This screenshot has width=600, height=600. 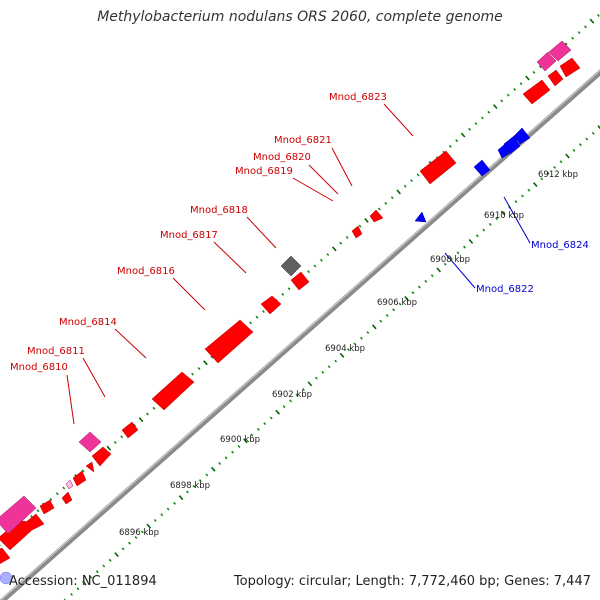 I want to click on scale-label: 6904 kbp, so click(x=345, y=349).